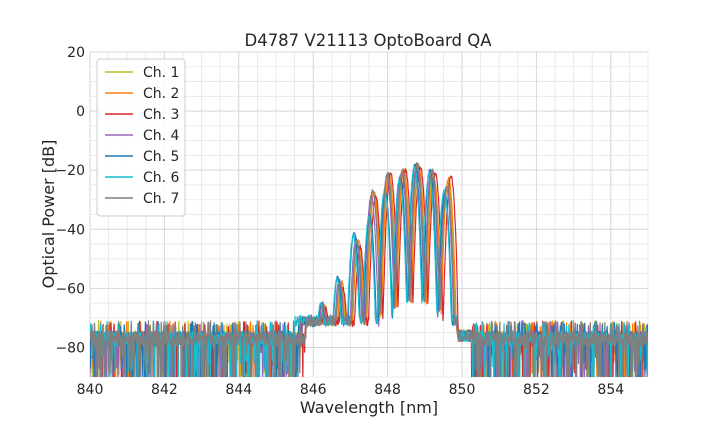 The image size is (720, 432). What do you see at coordinates (70, 230) in the screenshot?
I see `y-tick-label: −40` at bounding box center [70, 230].